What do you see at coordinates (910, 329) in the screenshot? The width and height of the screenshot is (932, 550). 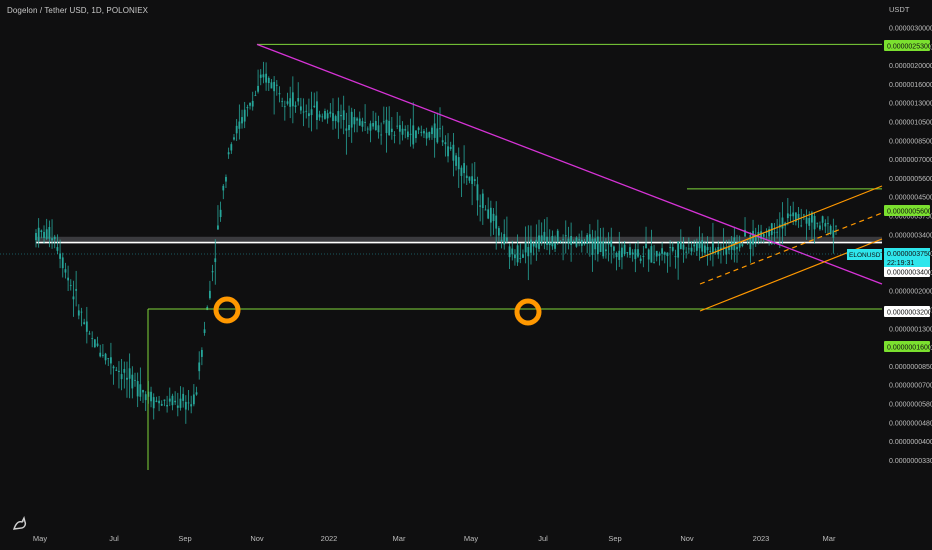 I see `price-tick-label: 0.0000001300` at bounding box center [910, 329].